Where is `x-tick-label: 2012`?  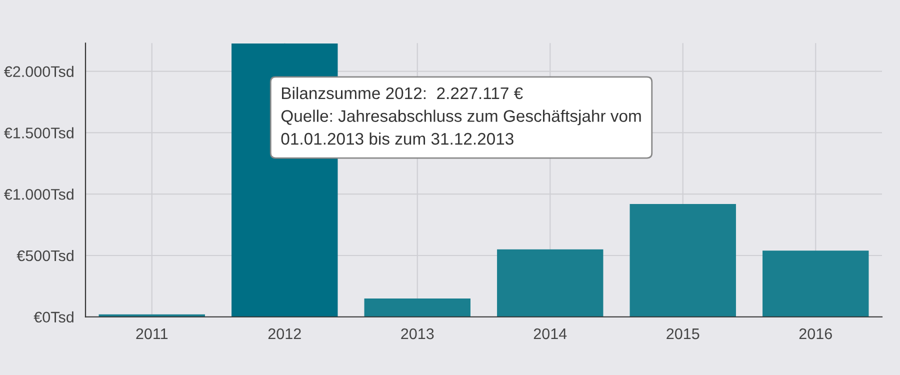
x-tick-label: 2012 is located at coordinates (284, 334).